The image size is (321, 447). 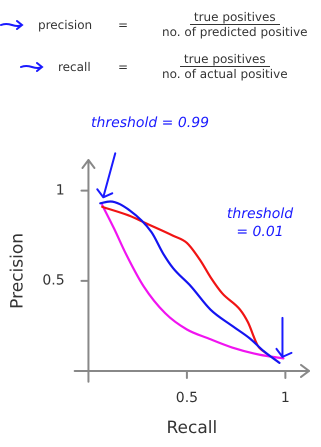 I want to click on annotation: threshold = 0.01, so click(x=260, y=223).